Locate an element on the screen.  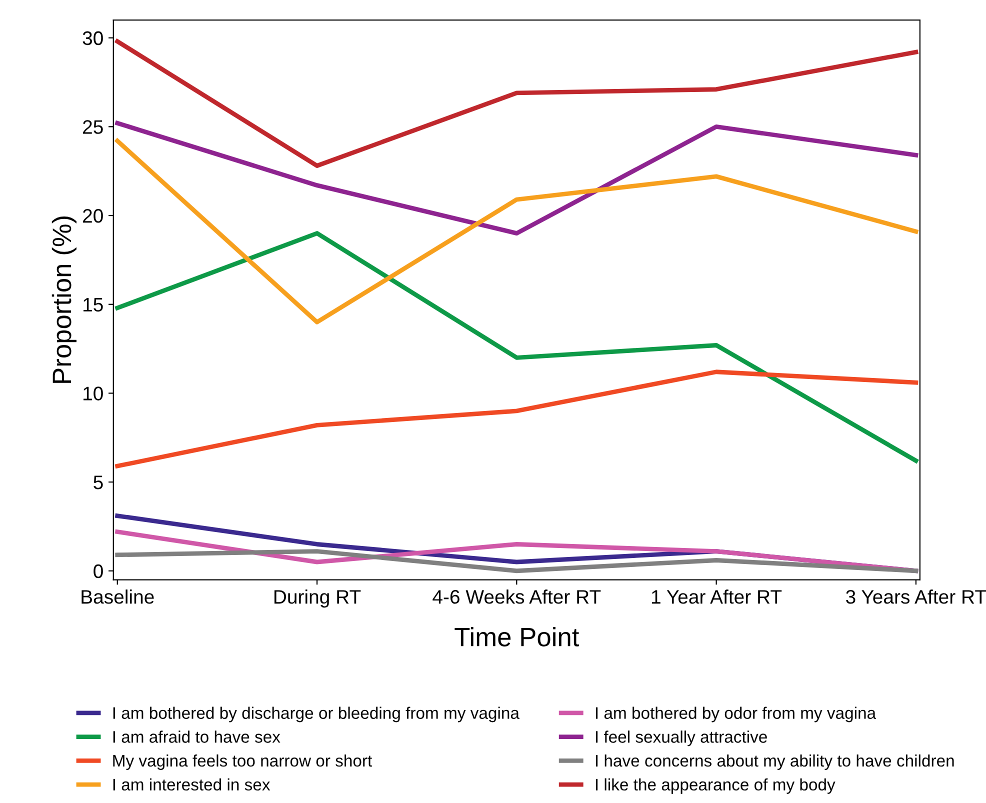
y-tick-label: 0 is located at coordinates (98, 571).